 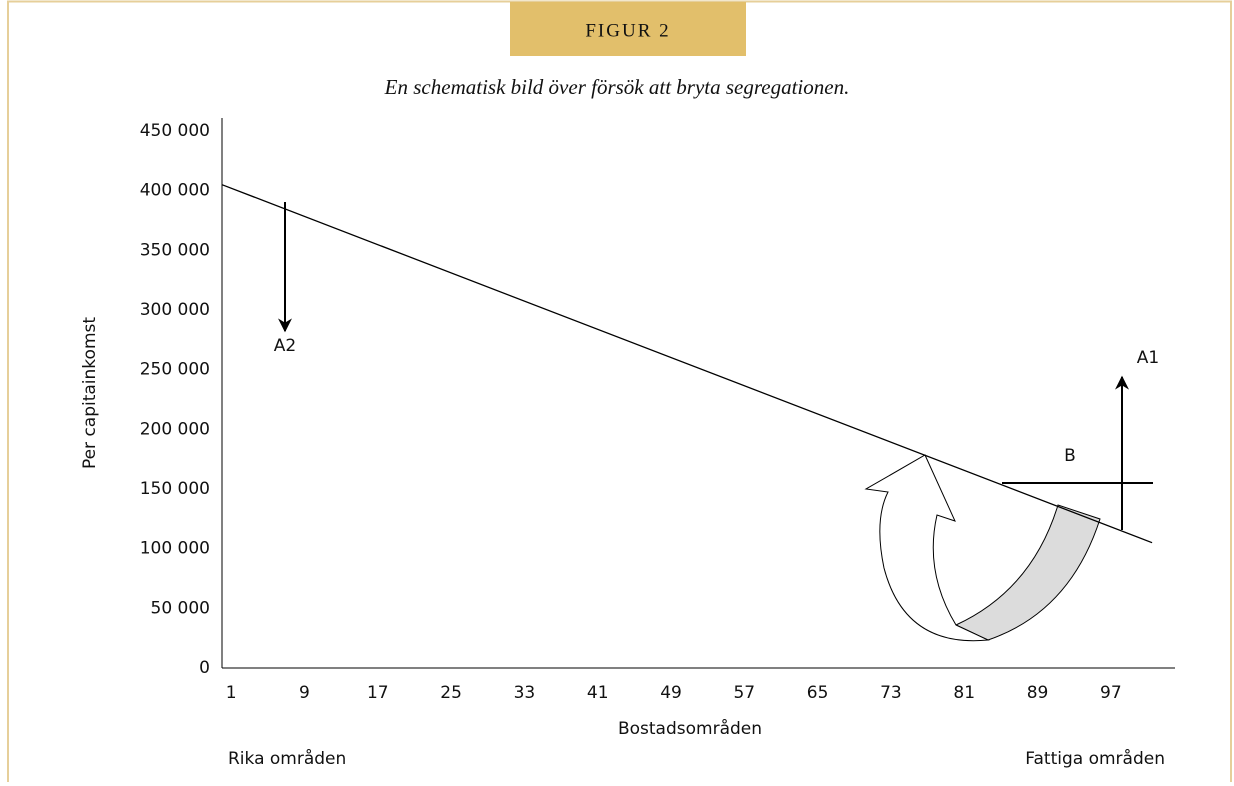 What do you see at coordinates (598, 693) in the screenshot?
I see `x-tick-label: 41` at bounding box center [598, 693].